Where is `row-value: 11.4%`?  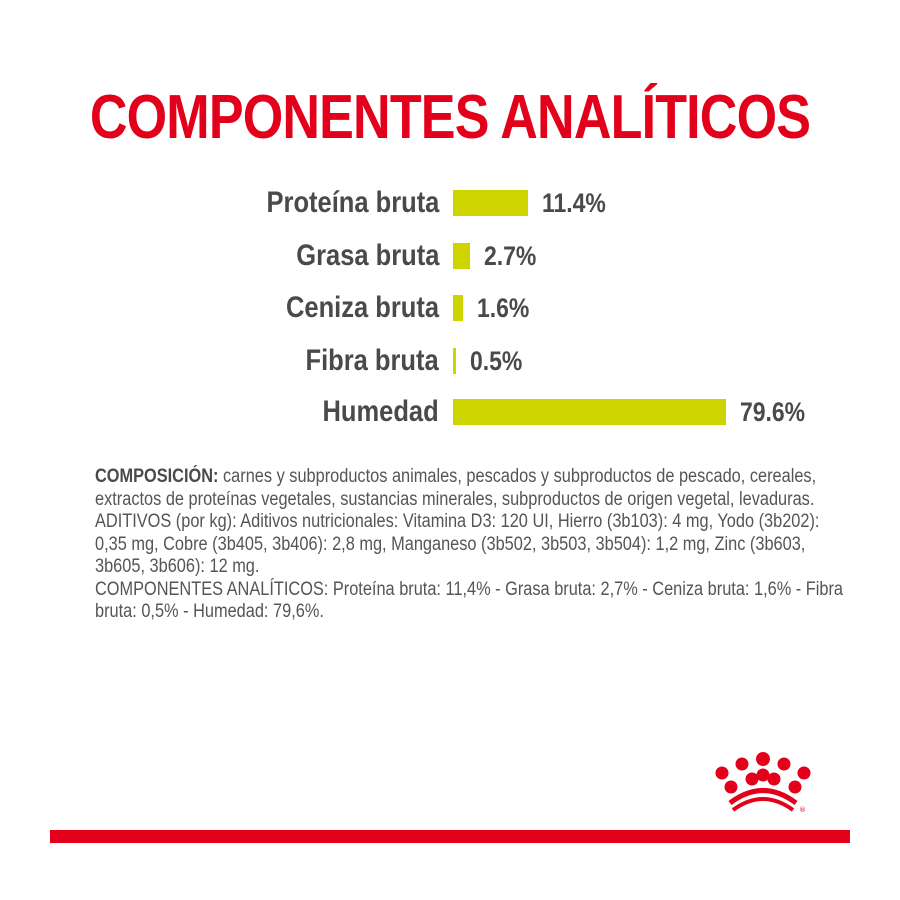
row-value: 11.4% is located at coordinates (574, 203).